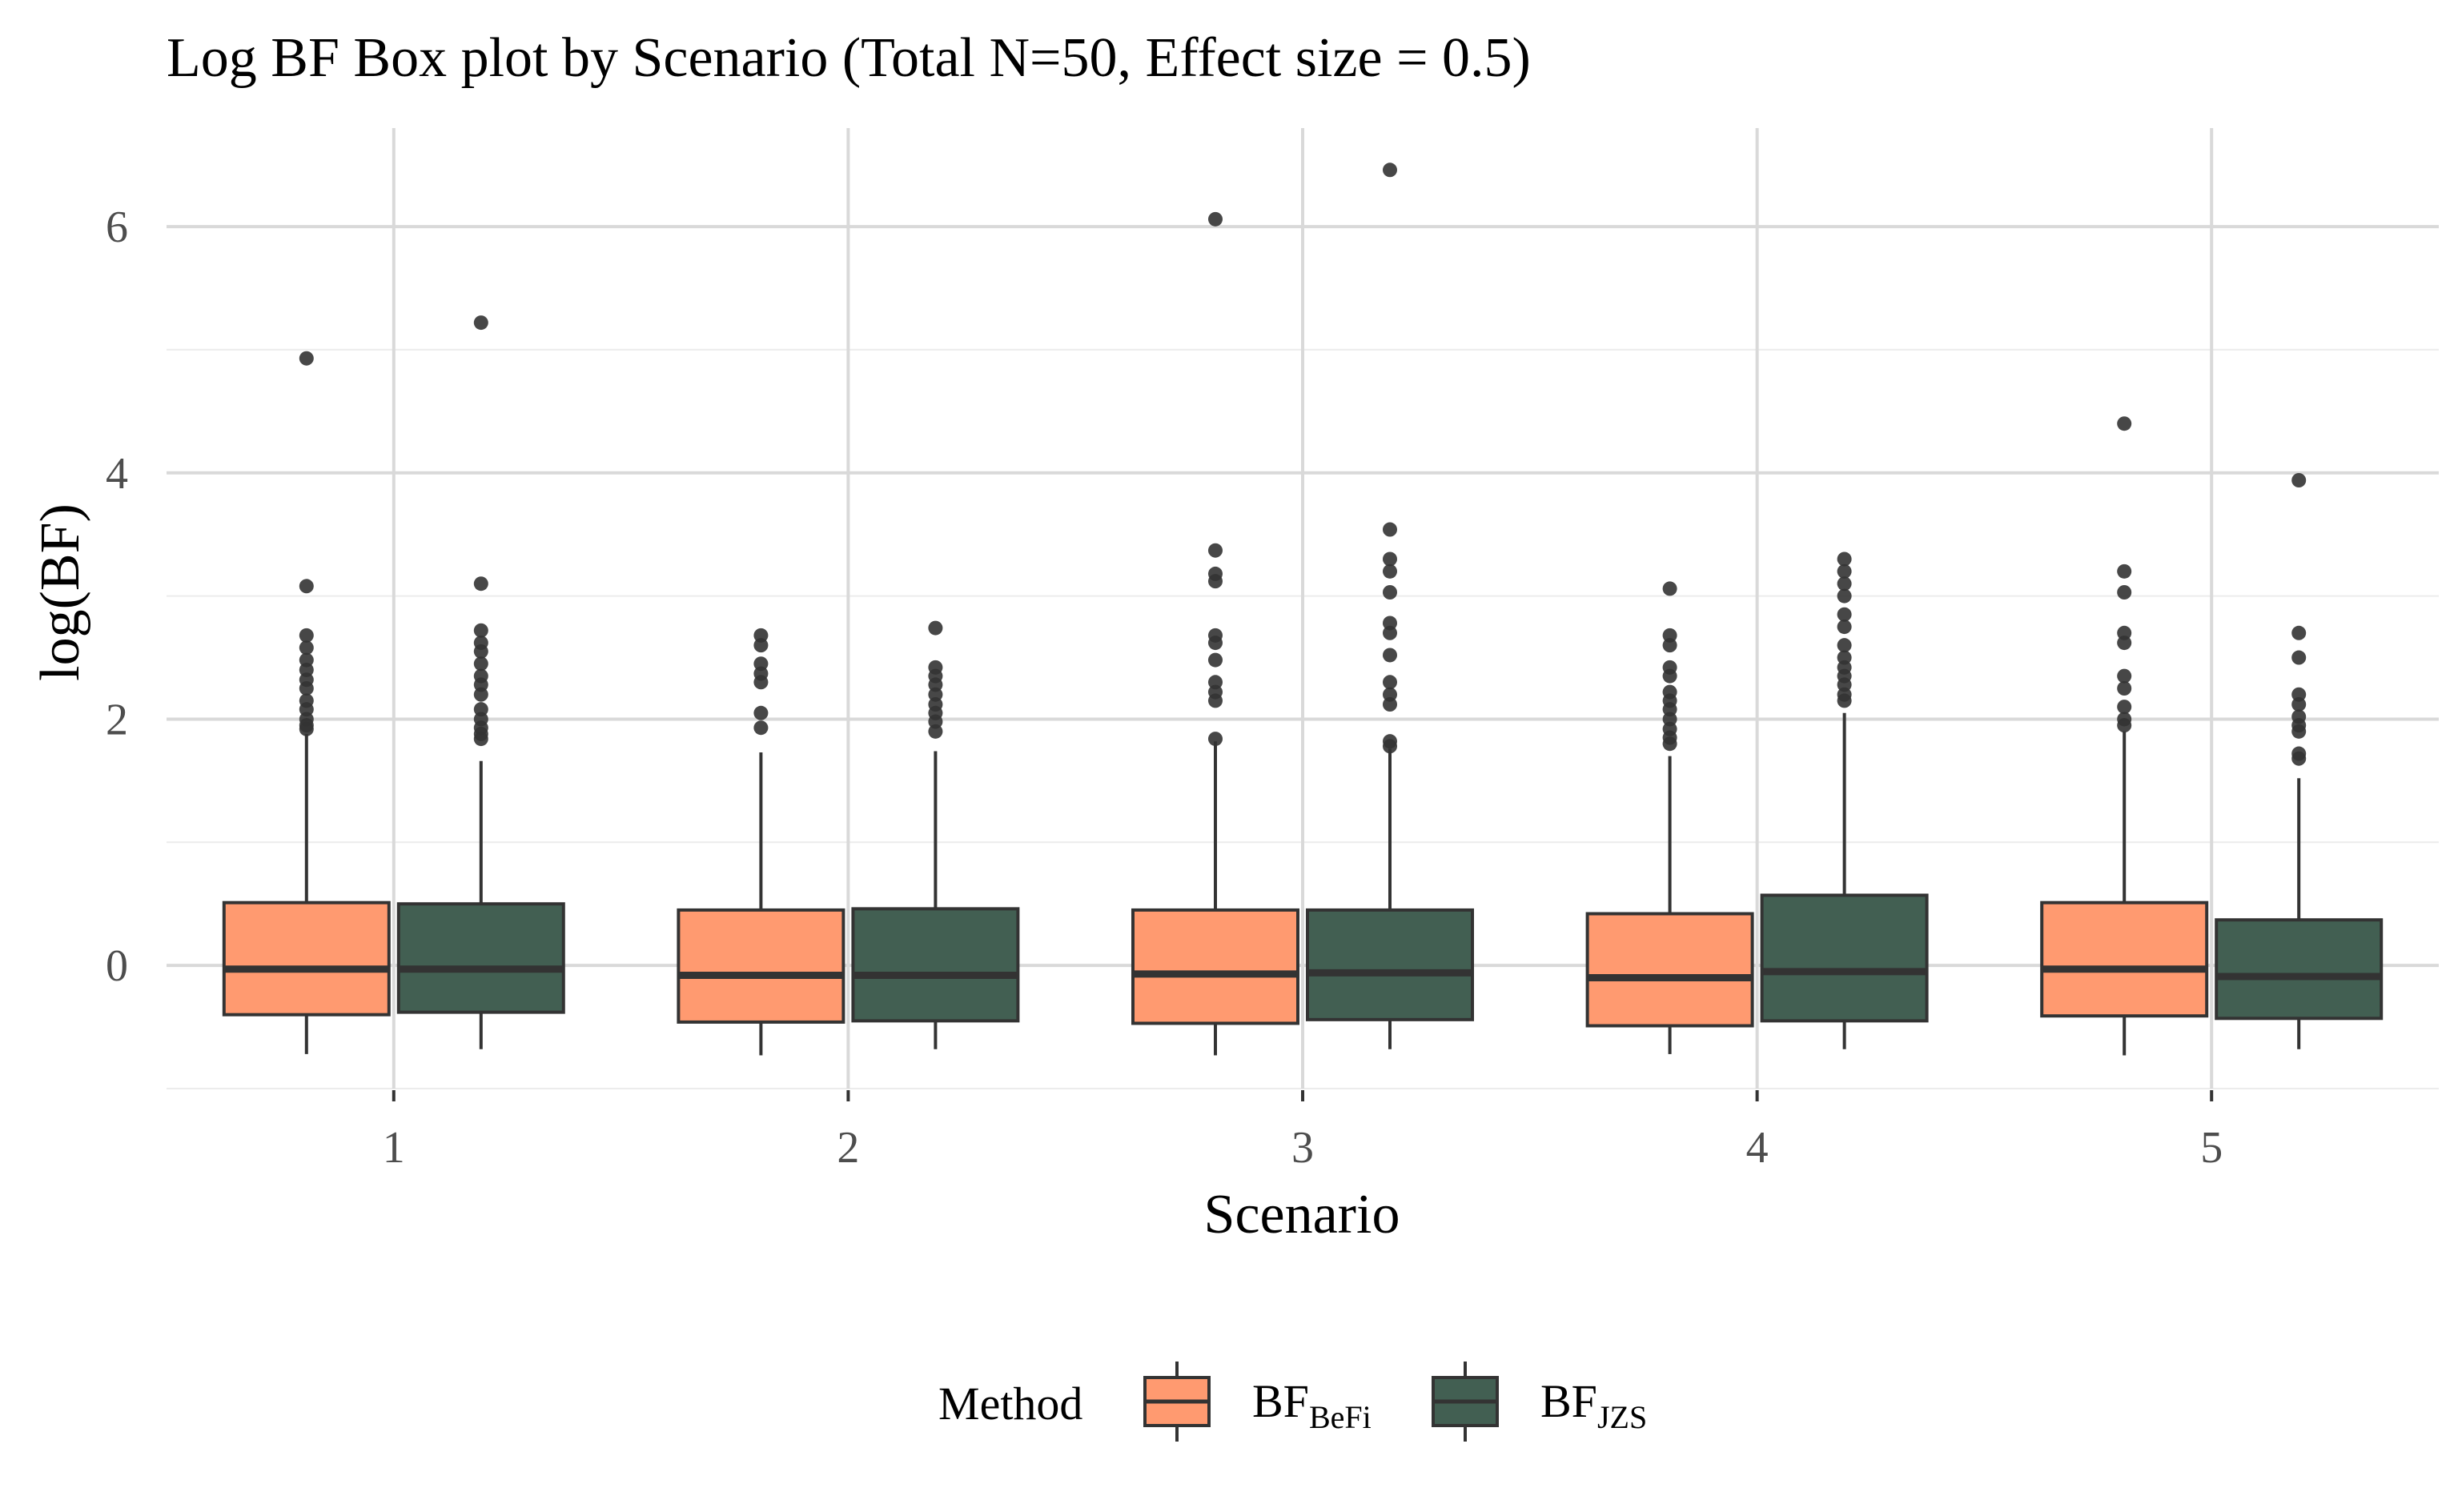 Image resolution: width=2458 pixels, height=1512 pixels. What do you see at coordinates (1622, 1417) in the screenshot?
I see `legend-label-subscript: JZS` at bounding box center [1622, 1417].